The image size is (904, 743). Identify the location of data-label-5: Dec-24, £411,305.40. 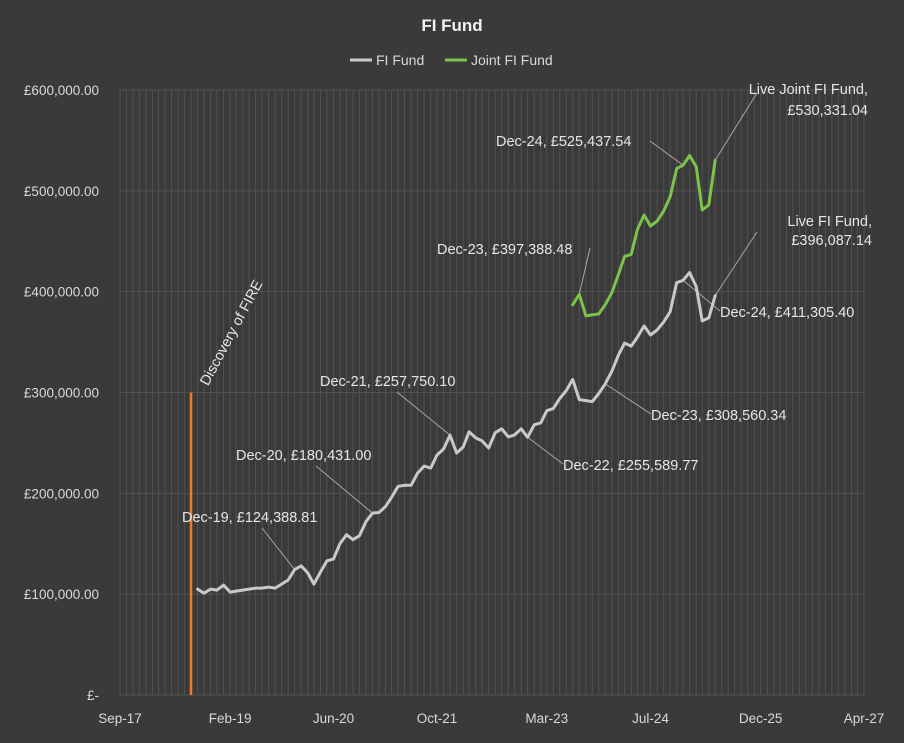
(787, 313).